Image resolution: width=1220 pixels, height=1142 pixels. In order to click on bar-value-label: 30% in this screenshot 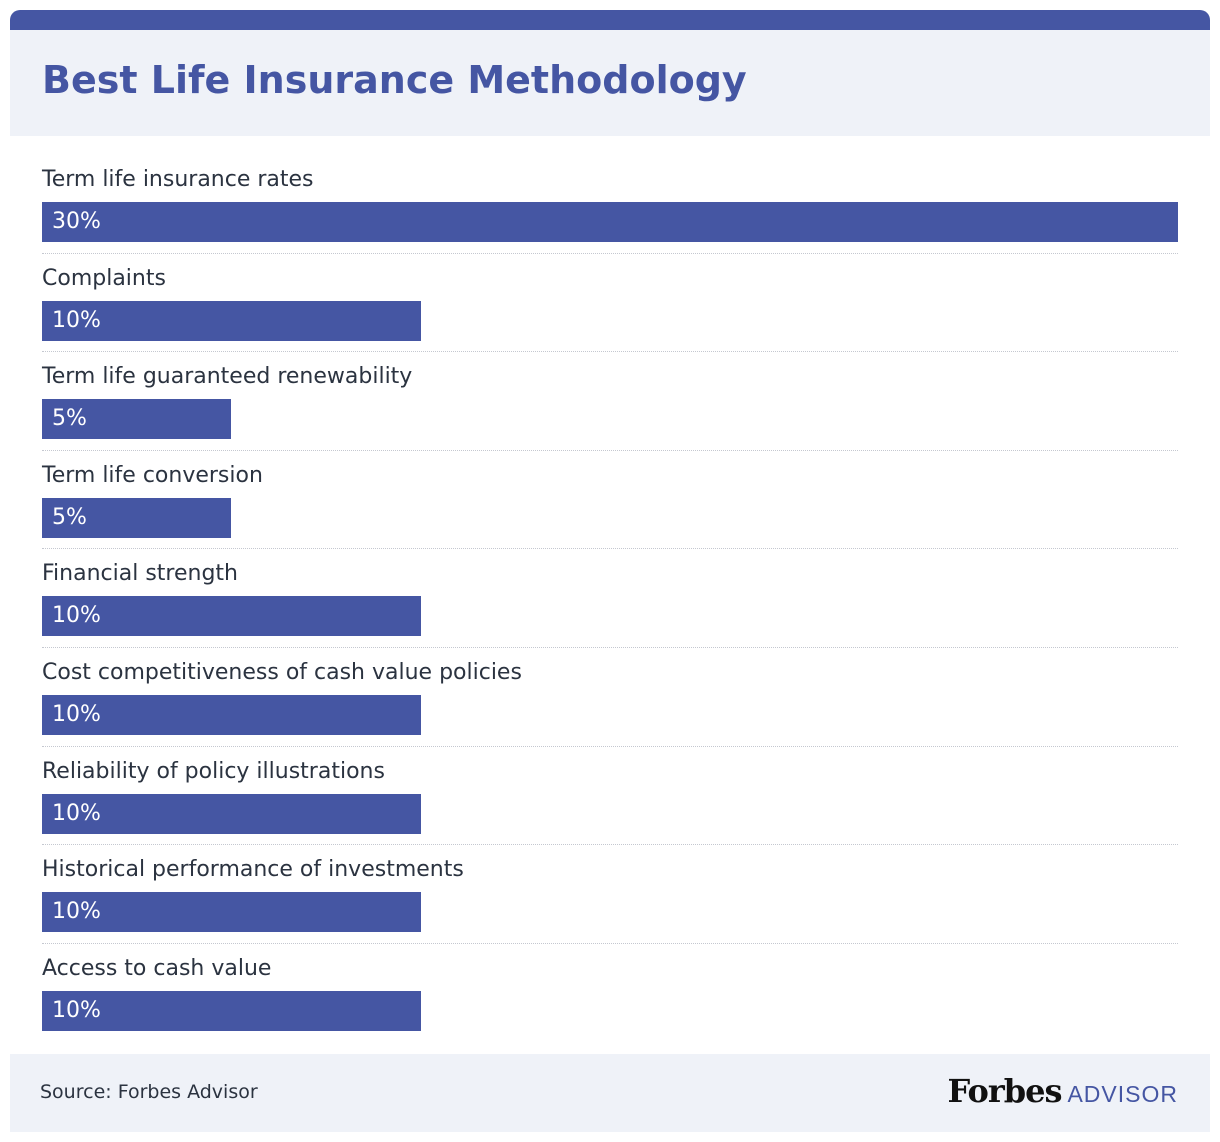, I will do `click(76, 221)`.